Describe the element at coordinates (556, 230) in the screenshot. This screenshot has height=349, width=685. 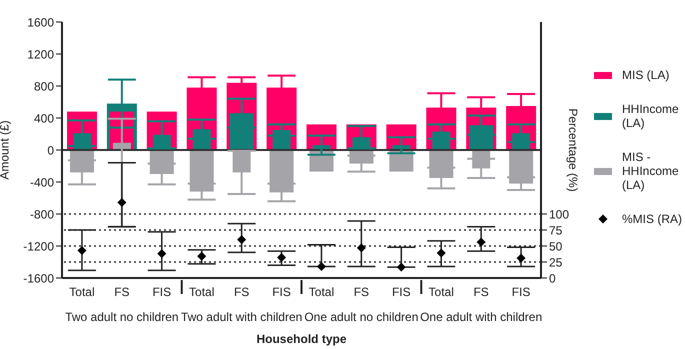
I see `y2-tick-label: 75` at that location.